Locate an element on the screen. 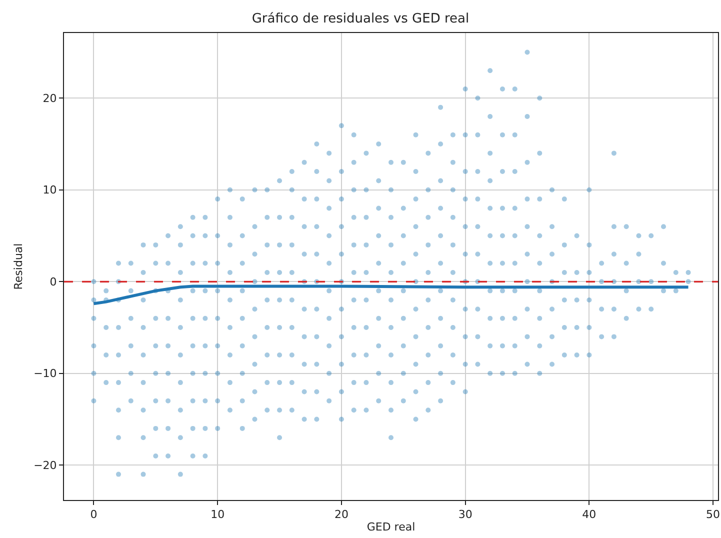 This screenshot has width=721, height=538. x-tick-label: 50 is located at coordinates (713, 515).